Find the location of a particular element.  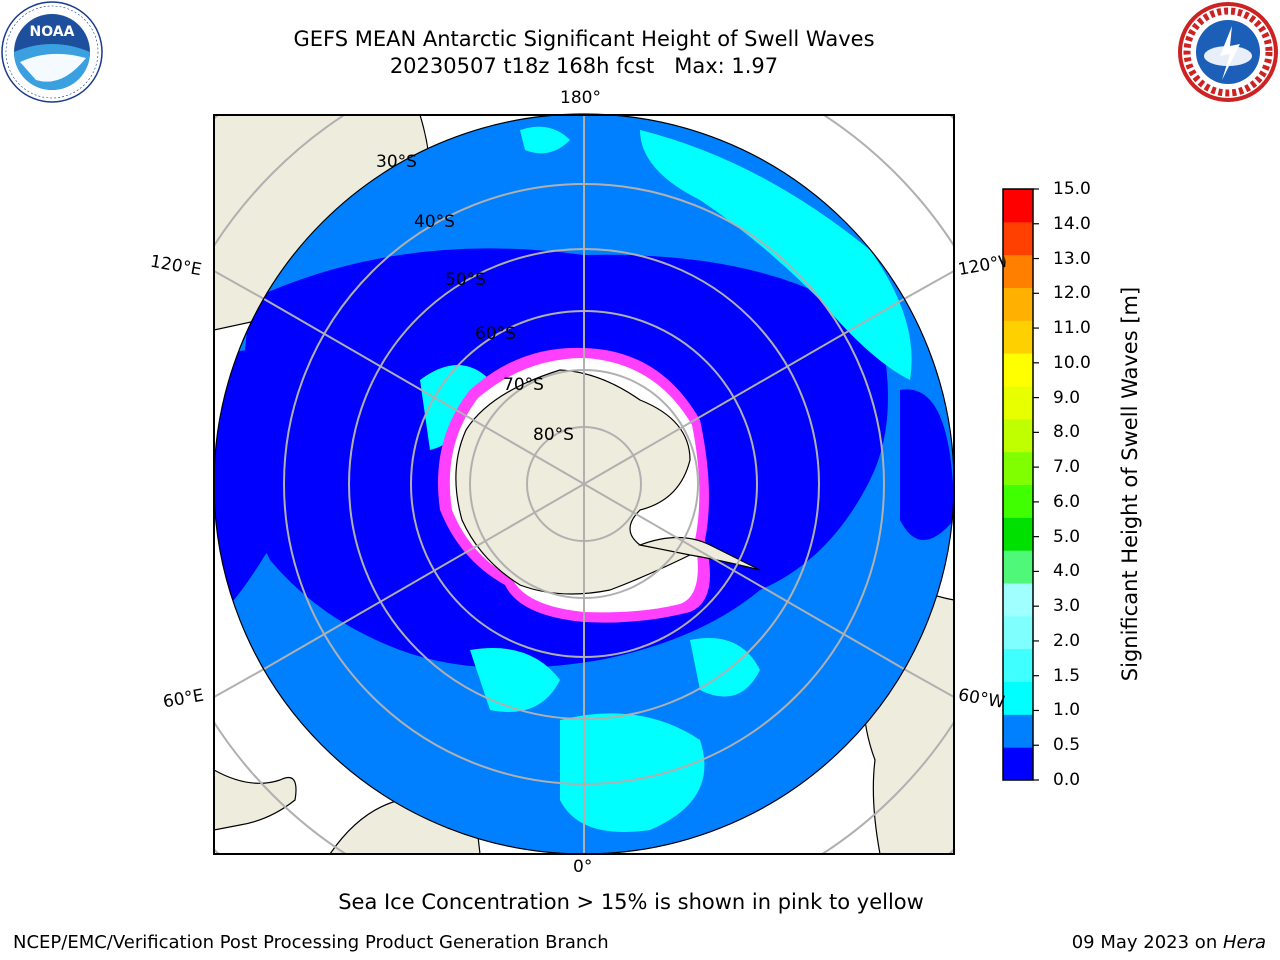

noaa-logo: NOAA is located at coordinates (52, 52).